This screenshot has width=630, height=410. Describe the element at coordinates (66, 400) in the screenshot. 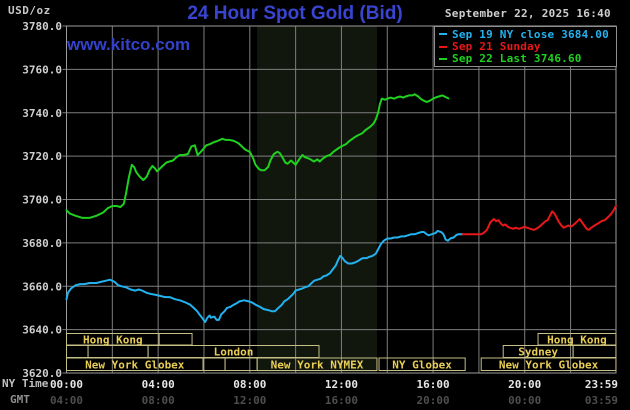

I see `gmt-tick-label: 04:00` at that location.